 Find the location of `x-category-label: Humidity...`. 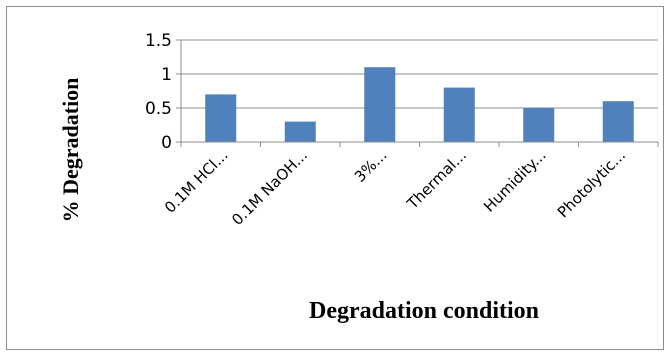

x-category-label: Humidity... is located at coordinates (514, 180).